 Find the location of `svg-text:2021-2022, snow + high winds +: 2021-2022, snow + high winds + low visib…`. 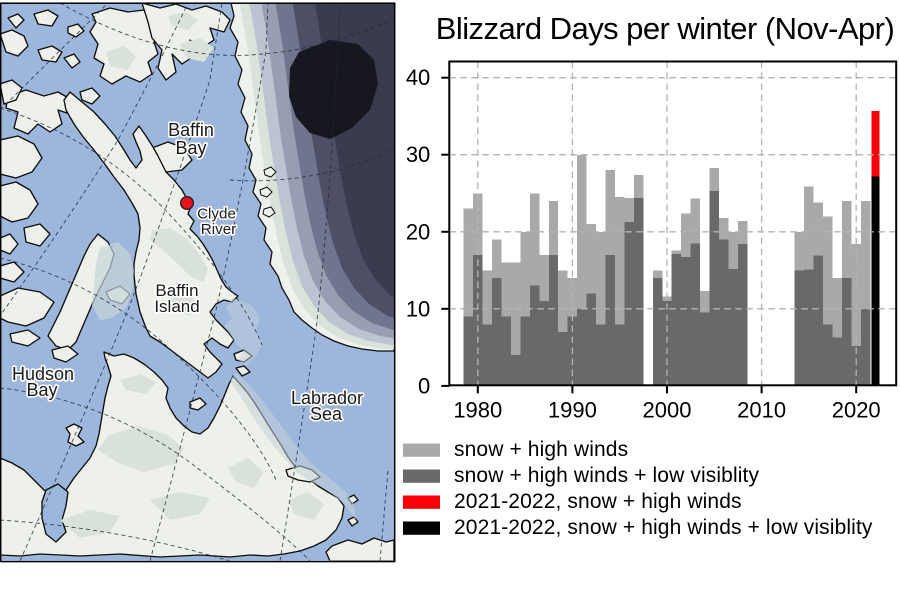

svg-text:2021-2022, snow + high winds +: 2021-2022, snow + high winds + low visib… is located at coordinates (663, 527).